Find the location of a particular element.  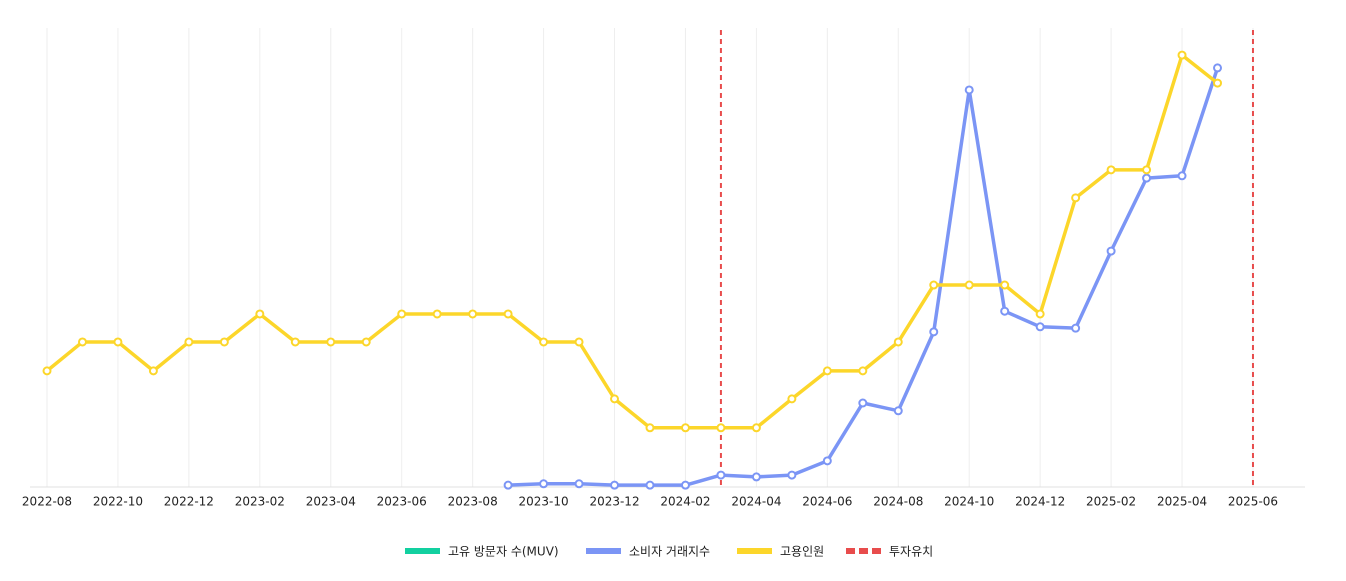

x-tick-label: 2024-08 is located at coordinates (898, 502).